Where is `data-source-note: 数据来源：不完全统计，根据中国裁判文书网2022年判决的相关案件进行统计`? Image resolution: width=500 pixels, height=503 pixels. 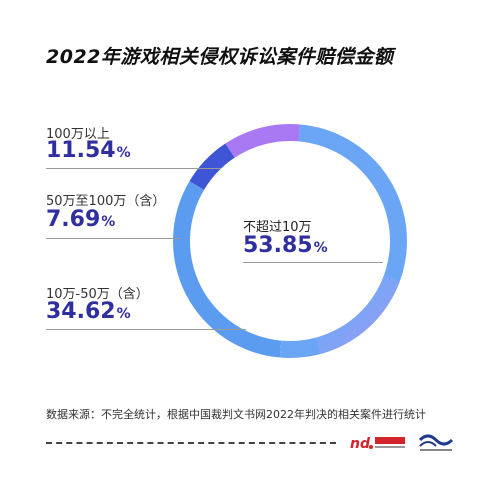
data-source-note: 数据来源：不完全统计，根据中国裁判文书网2022年判决的相关案件进行统计 is located at coordinates (236, 414).